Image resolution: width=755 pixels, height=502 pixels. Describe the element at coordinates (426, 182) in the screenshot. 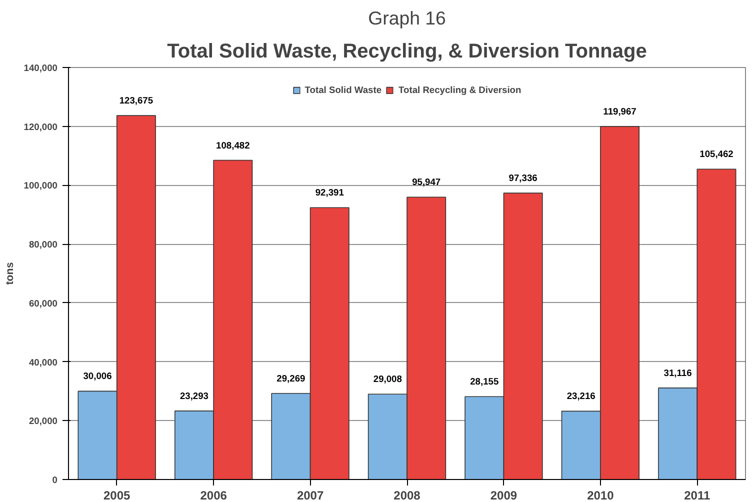

I see `data-label: 95,947` at that location.